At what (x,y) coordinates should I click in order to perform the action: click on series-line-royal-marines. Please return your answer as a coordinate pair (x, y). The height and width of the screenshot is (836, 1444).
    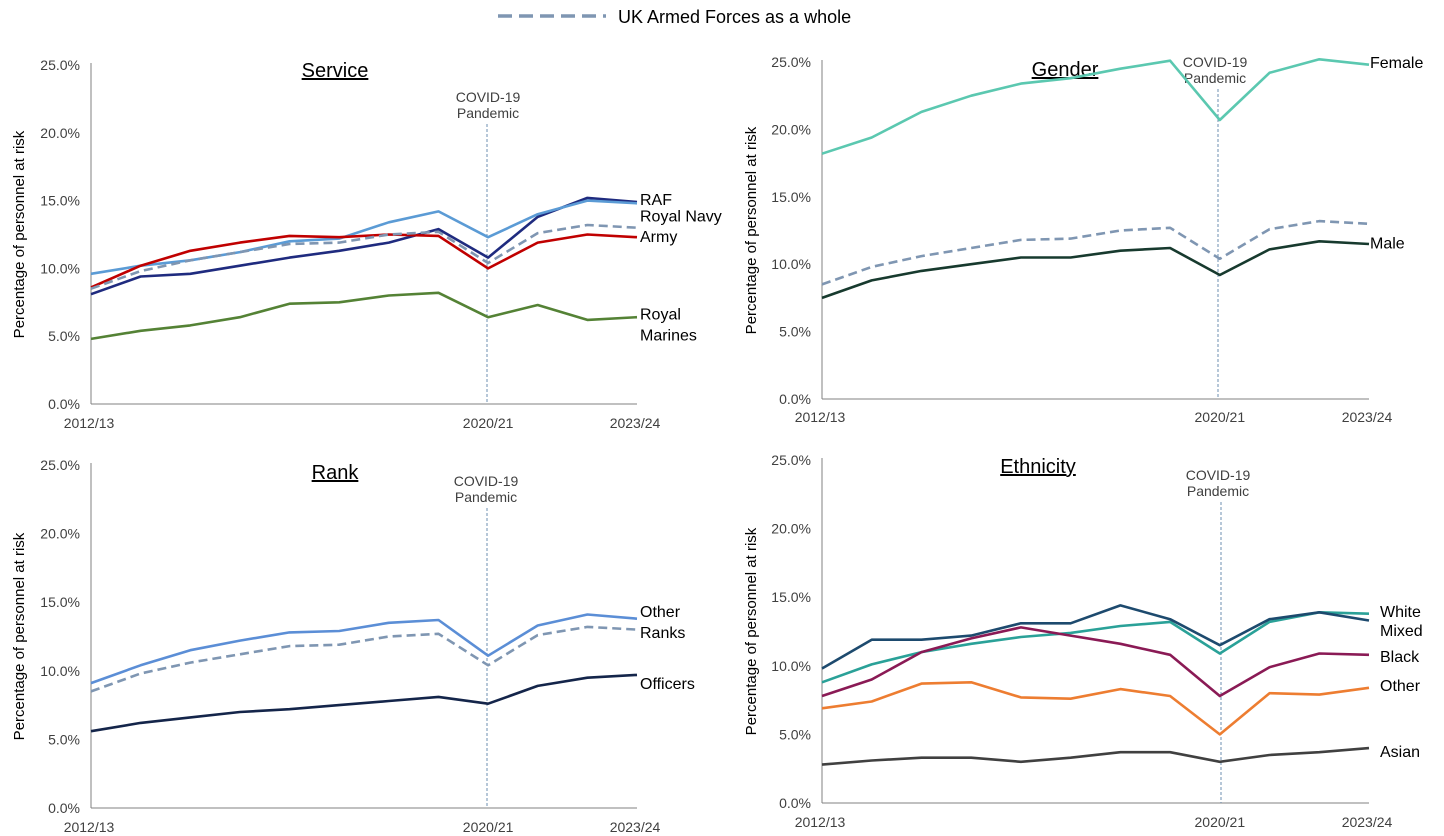
    Looking at the image, I should click on (364, 316).